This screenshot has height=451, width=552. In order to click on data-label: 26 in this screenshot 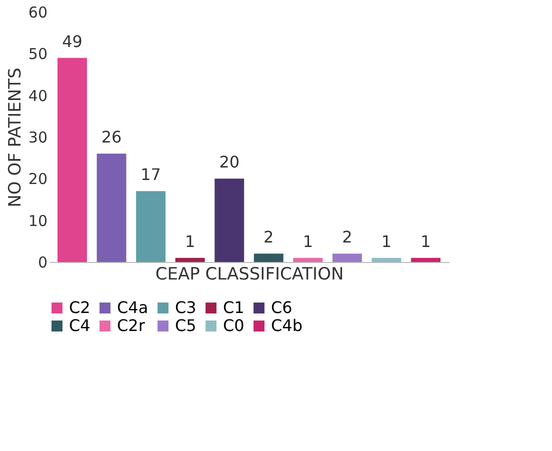, I will do `click(111, 137)`.